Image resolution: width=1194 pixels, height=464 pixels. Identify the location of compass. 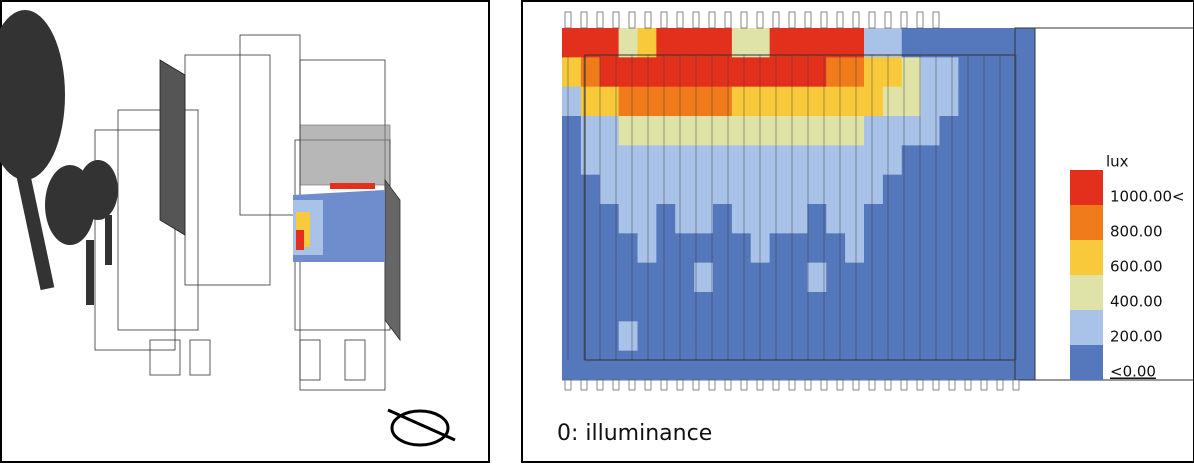
(421, 427).